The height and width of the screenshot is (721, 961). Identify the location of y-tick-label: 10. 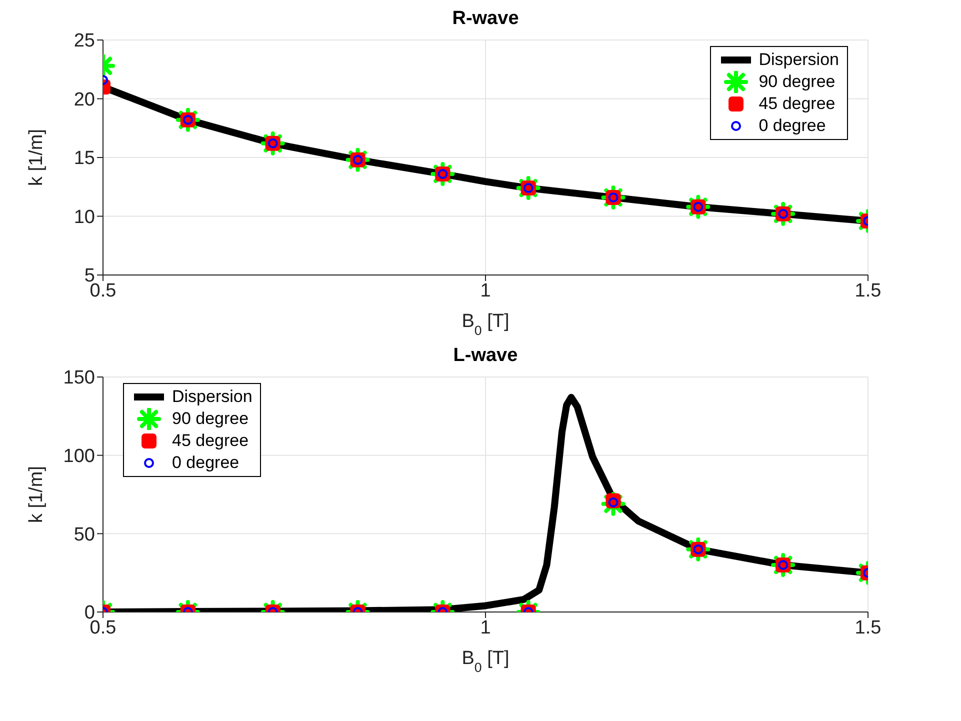
(84, 217).